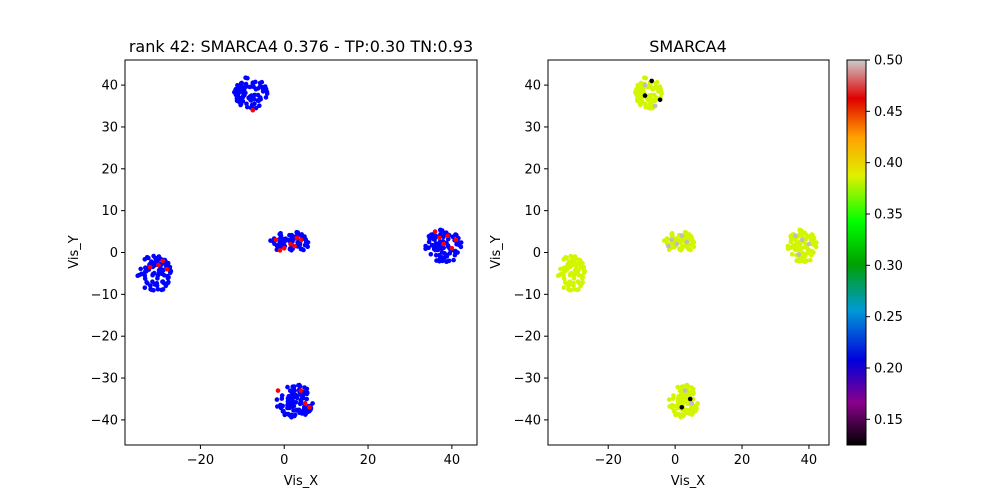 This screenshot has width=1000, height=500. What do you see at coordinates (888, 420) in the screenshot?
I see `colorbar-tick-label: 0.15` at bounding box center [888, 420].